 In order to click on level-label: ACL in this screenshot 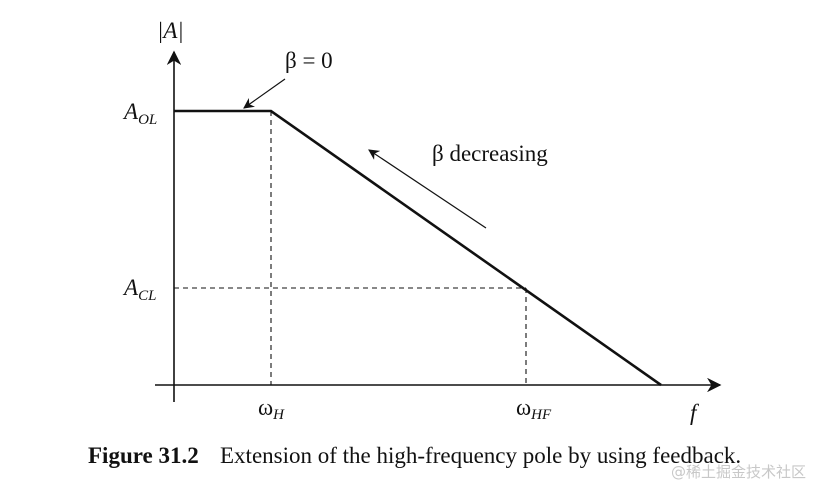, I will do `click(139, 289)`.